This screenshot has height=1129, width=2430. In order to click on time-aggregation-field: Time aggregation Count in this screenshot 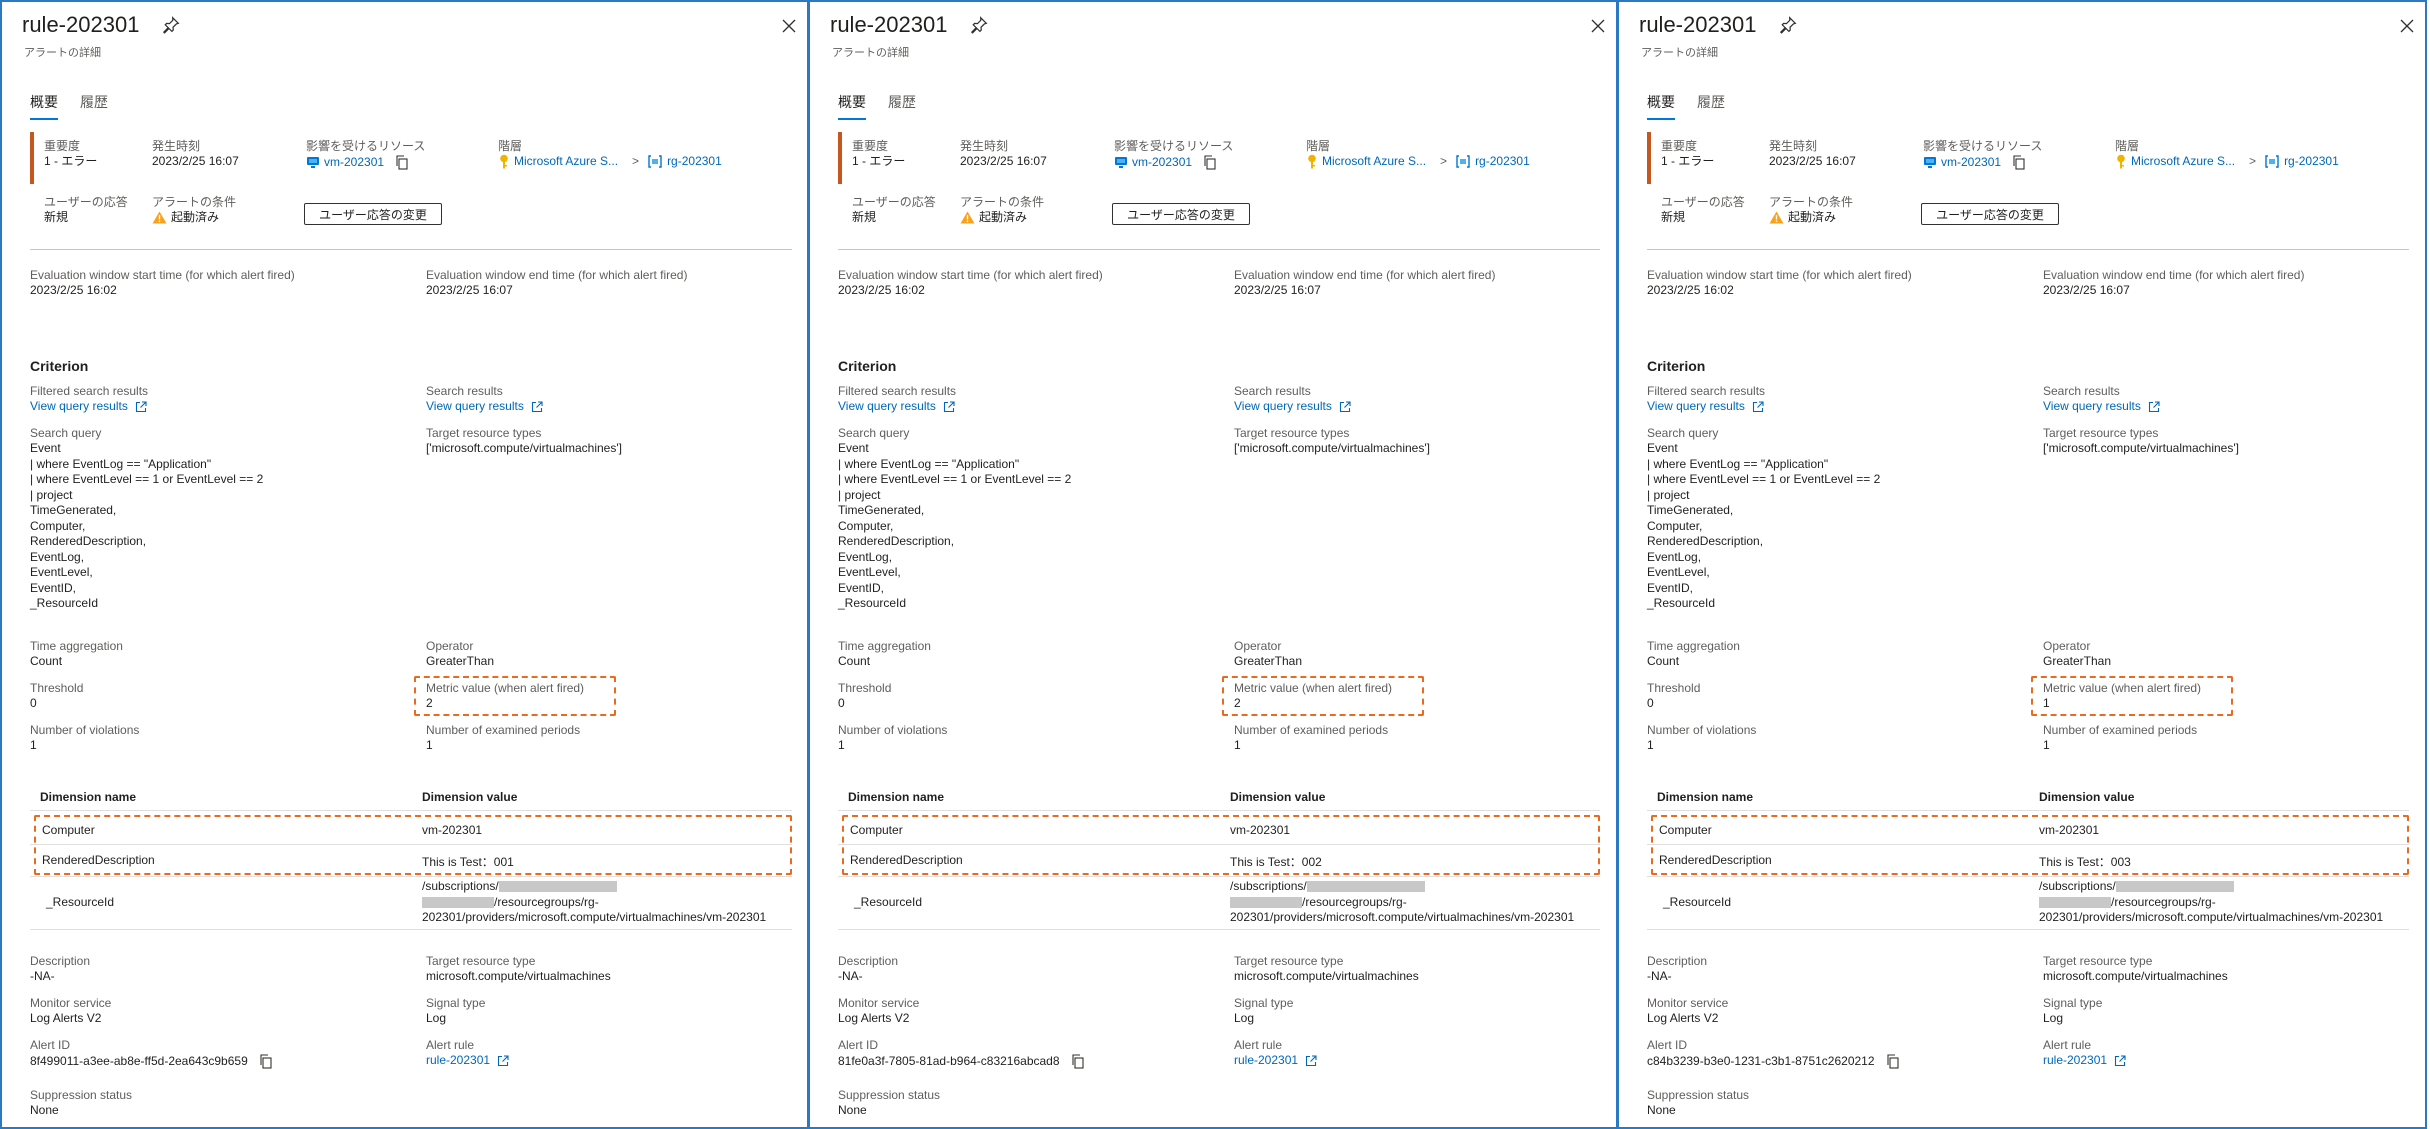, I will do `click(884, 654)`.